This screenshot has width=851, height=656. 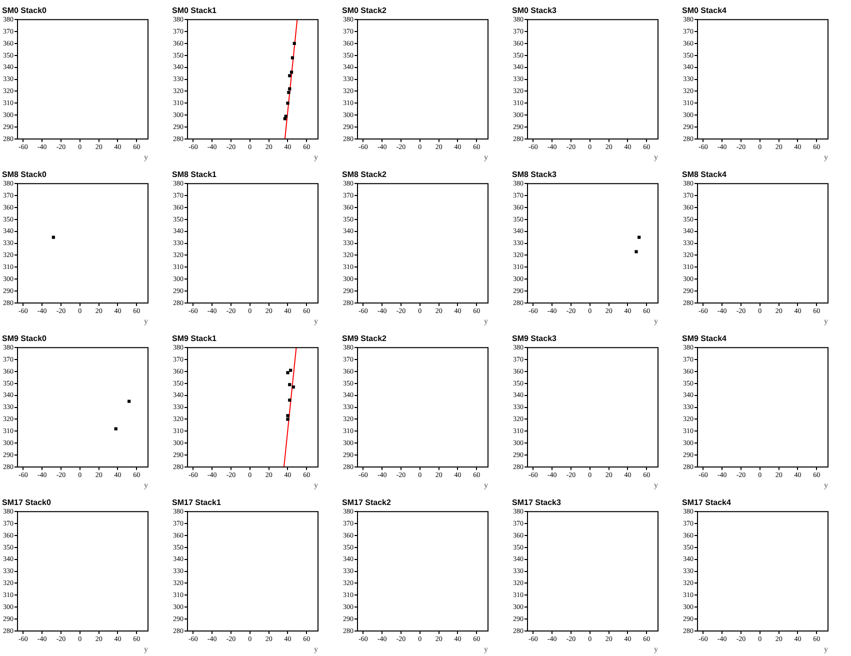 I want to click on chart-title: SM9 Stack2, so click(x=365, y=339).